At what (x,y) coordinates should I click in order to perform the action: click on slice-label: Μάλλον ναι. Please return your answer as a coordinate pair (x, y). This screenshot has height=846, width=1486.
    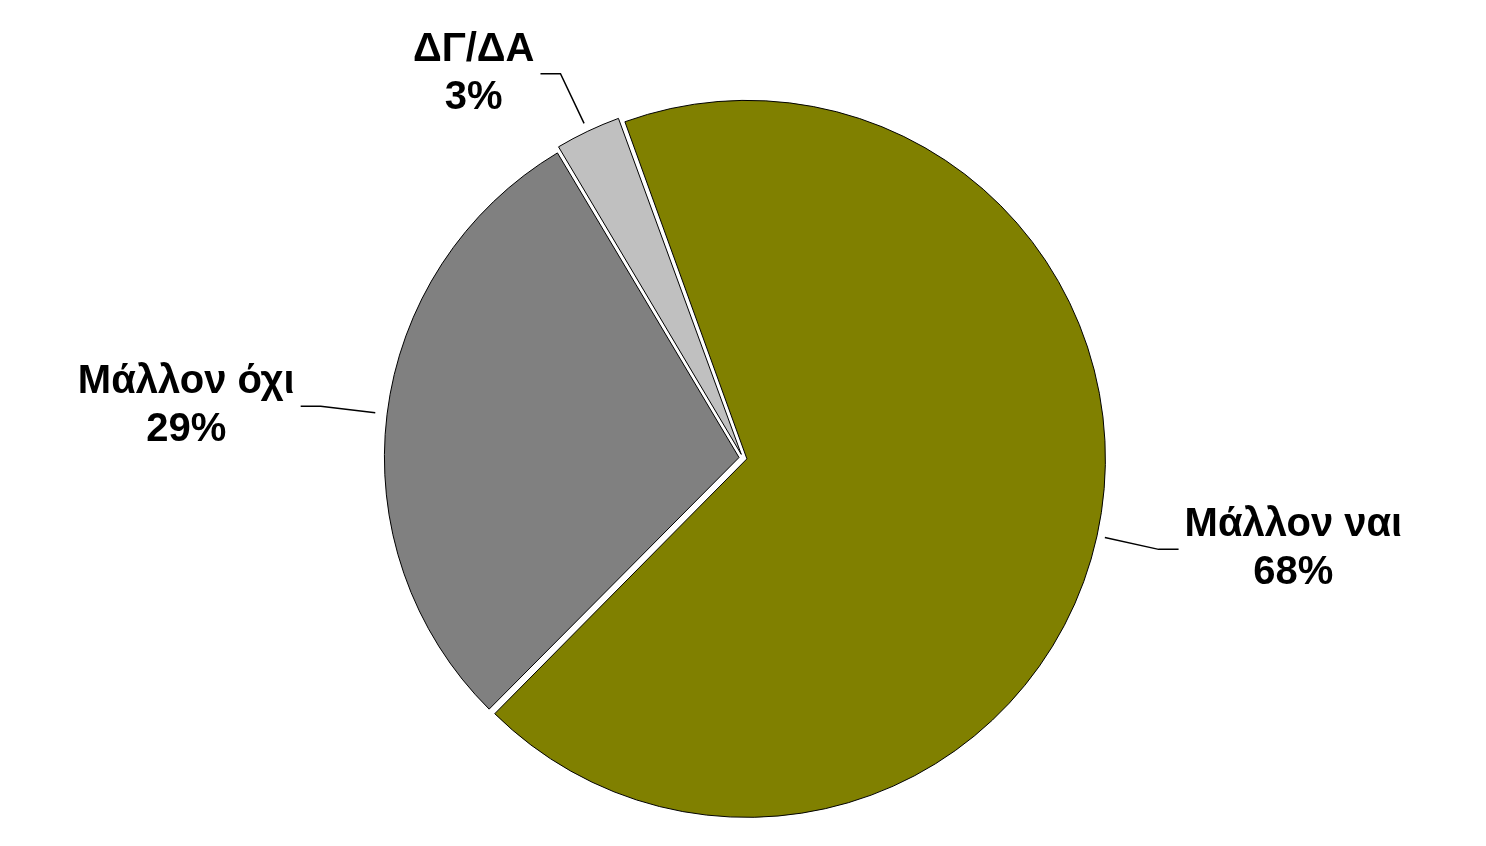
    Looking at the image, I should click on (1293, 522).